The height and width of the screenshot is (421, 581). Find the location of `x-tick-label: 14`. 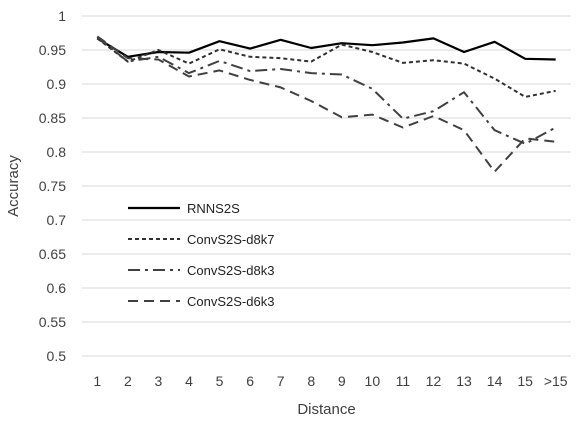

x-tick-label: 14 is located at coordinates (495, 381).